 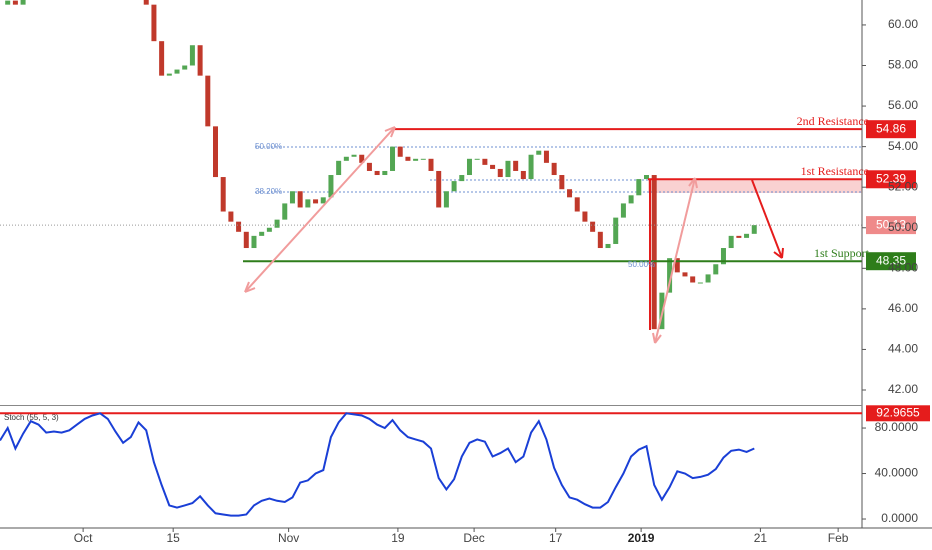 What do you see at coordinates (897, 427) in the screenshot?
I see `y-tick-label: 80.0000` at bounding box center [897, 427].